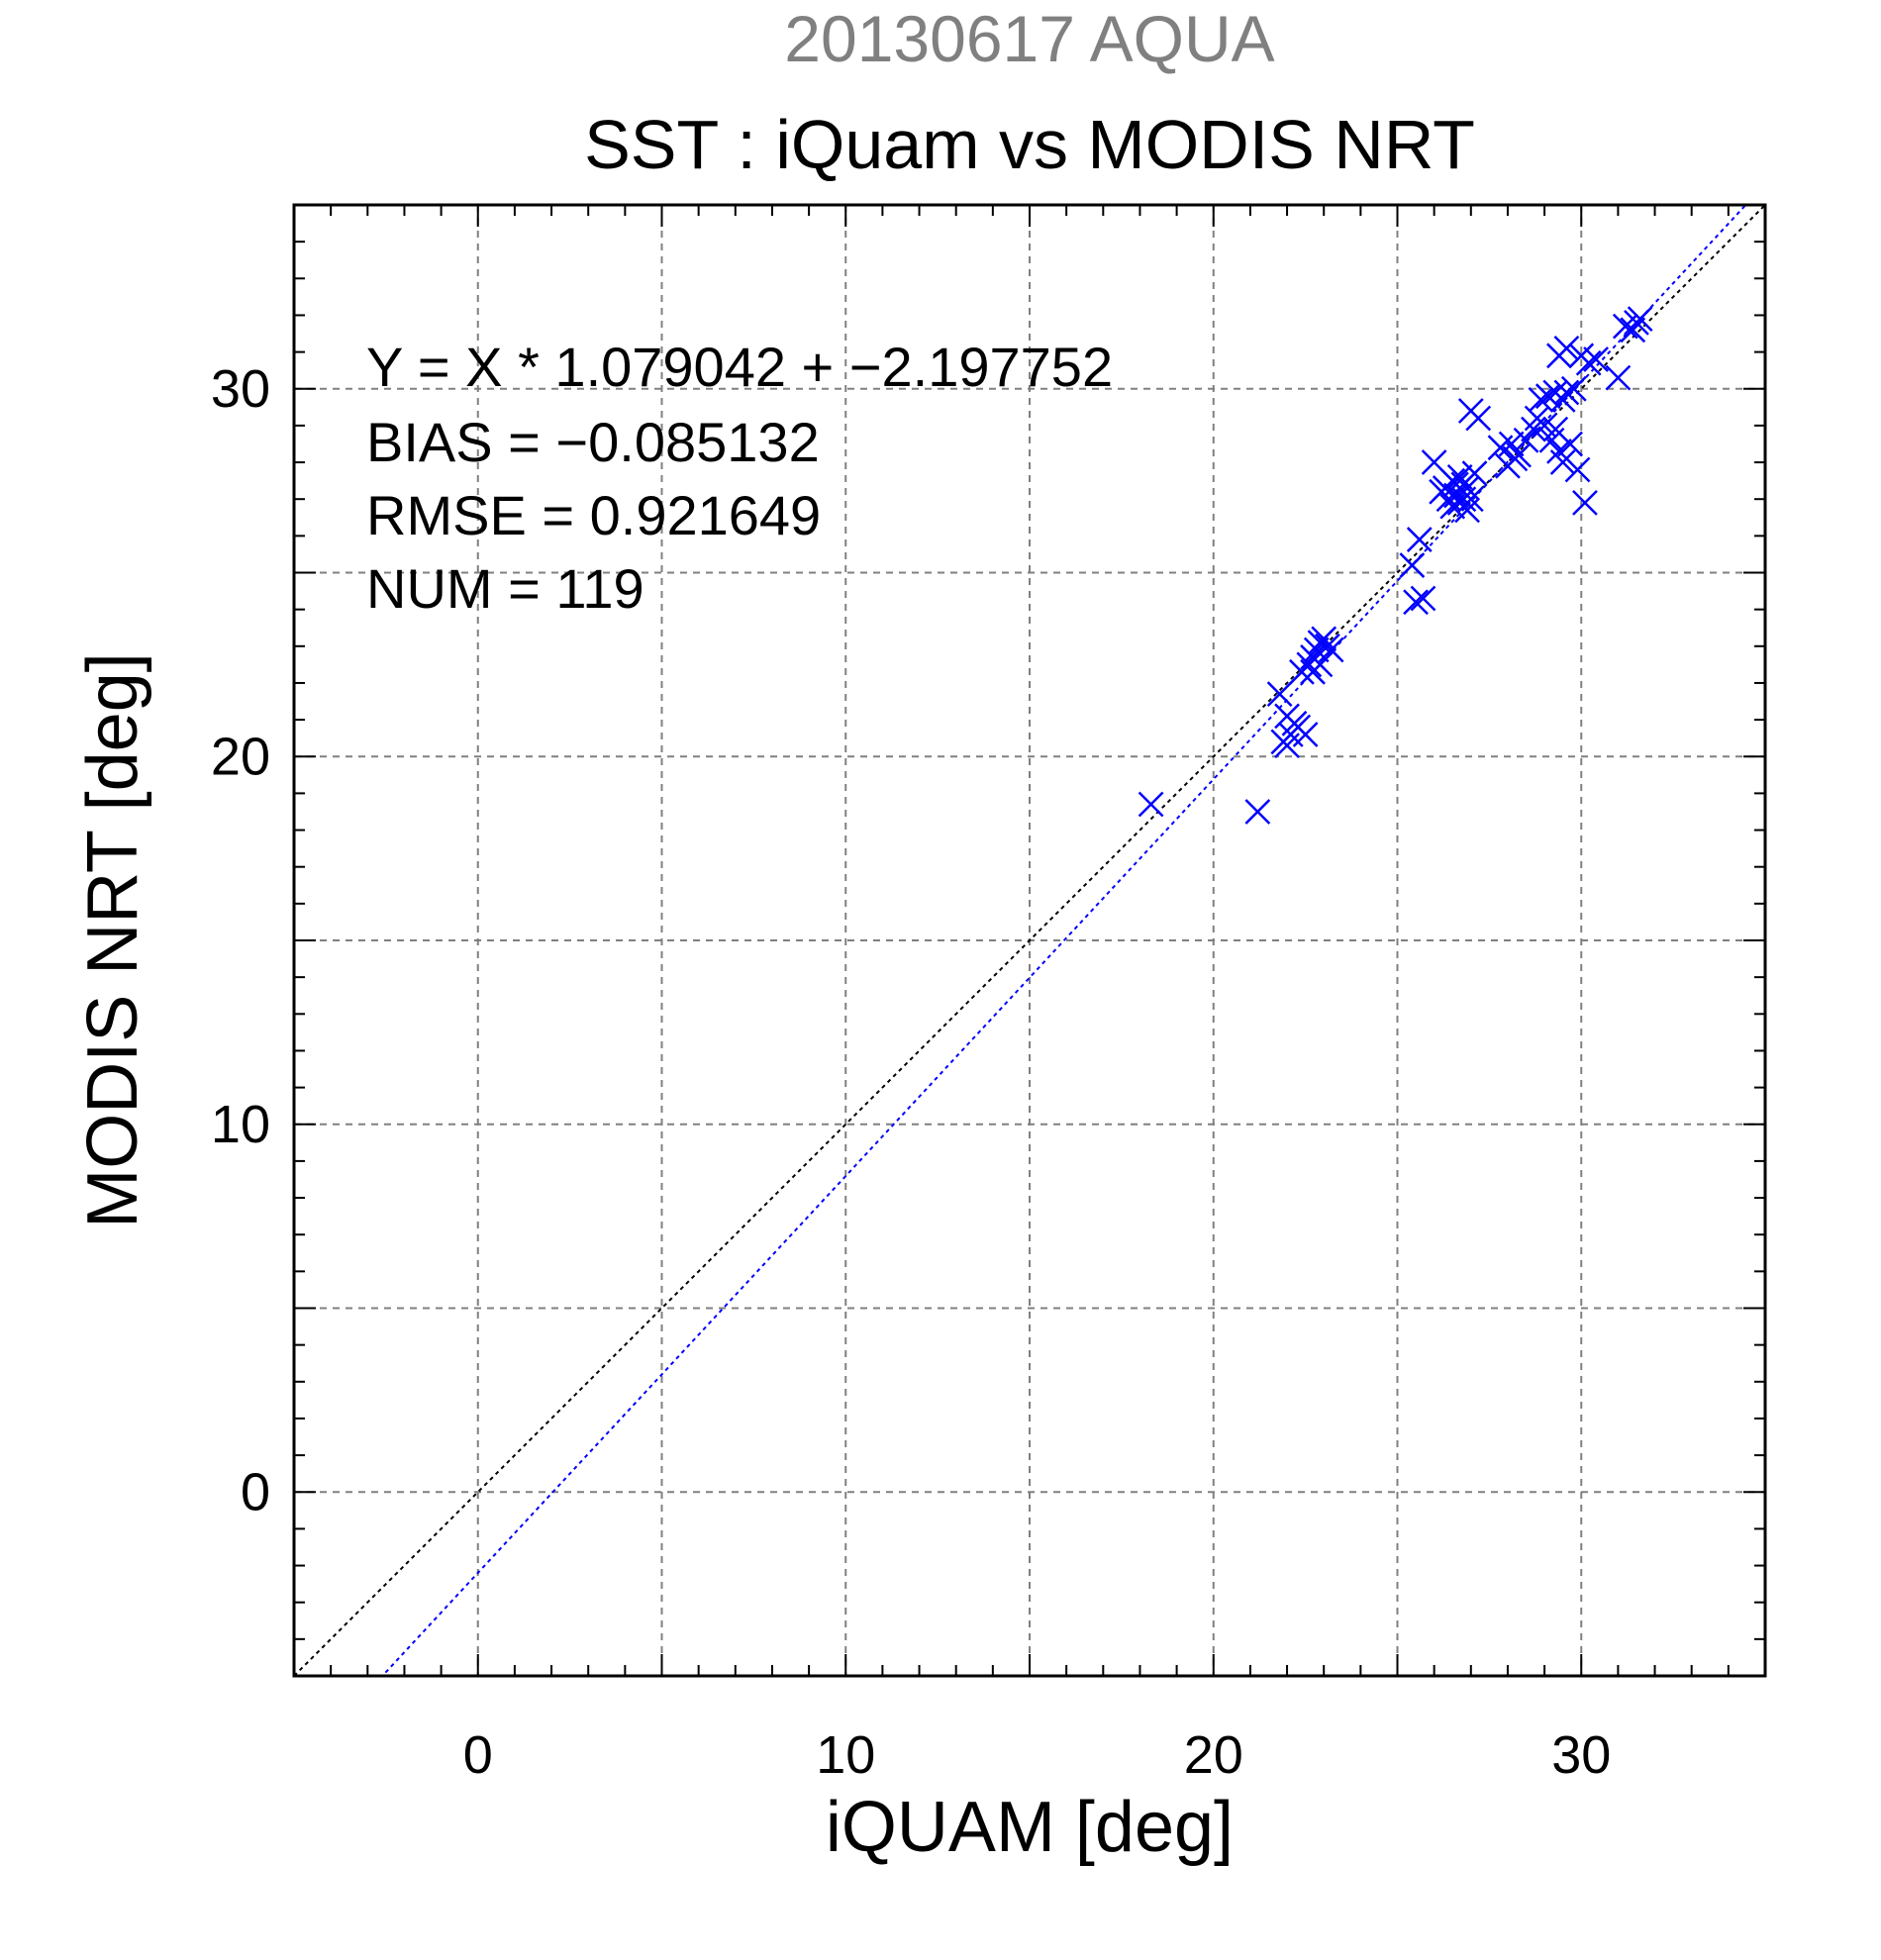 The width and height of the screenshot is (1881, 1960). I want to click on x-tick-label: 20, so click(1213, 1755).